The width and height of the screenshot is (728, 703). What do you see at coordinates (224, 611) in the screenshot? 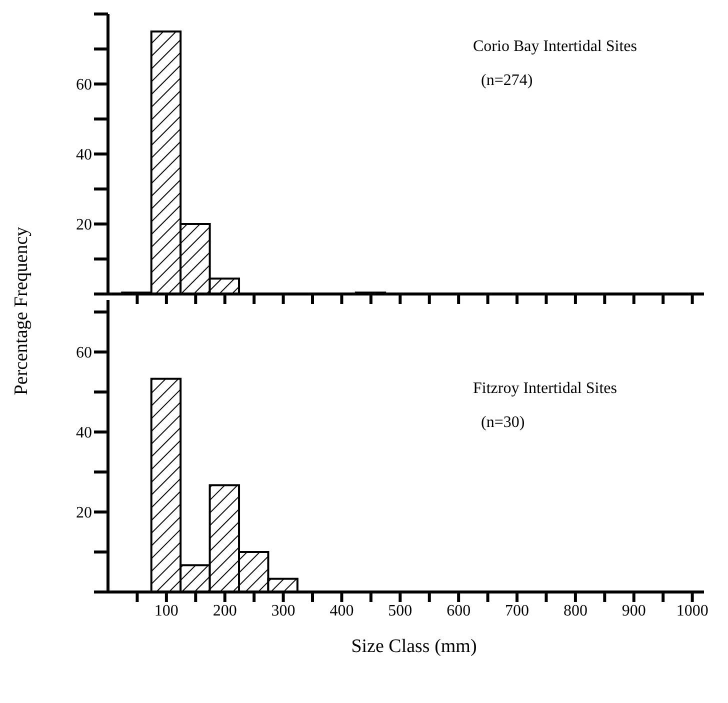
I see `x-tick-label: 200` at bounding box center [224, 611].